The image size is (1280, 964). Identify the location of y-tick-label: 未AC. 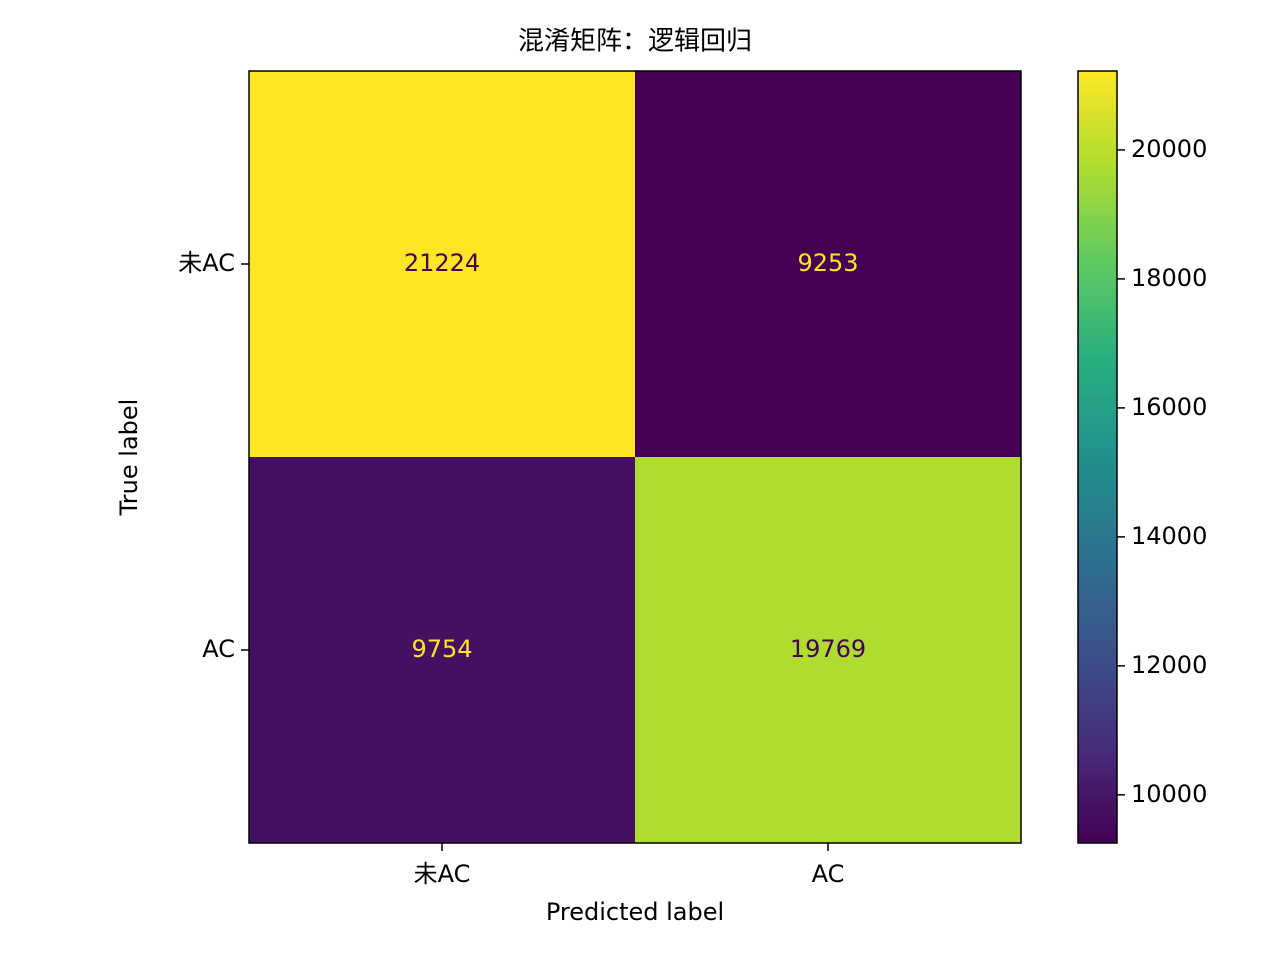
(206, 263).